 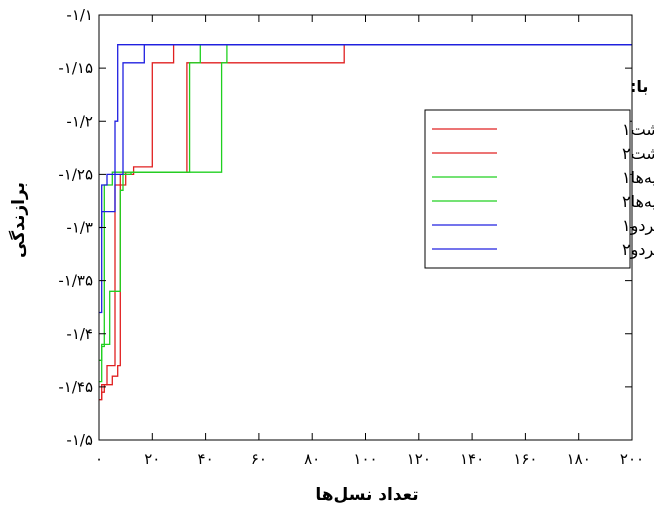 I want to click on x-tick-label: ۰, so click(x=99, y=459).